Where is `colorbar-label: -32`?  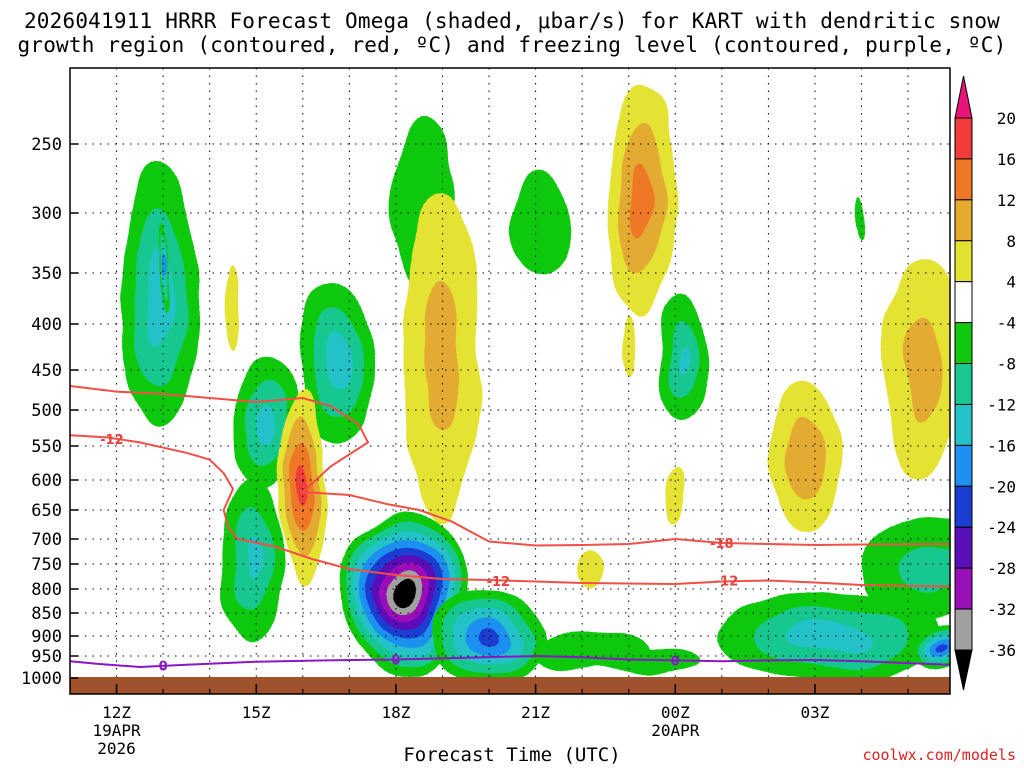
colorbar-label: -32 is located at coordinates (1001, 609).